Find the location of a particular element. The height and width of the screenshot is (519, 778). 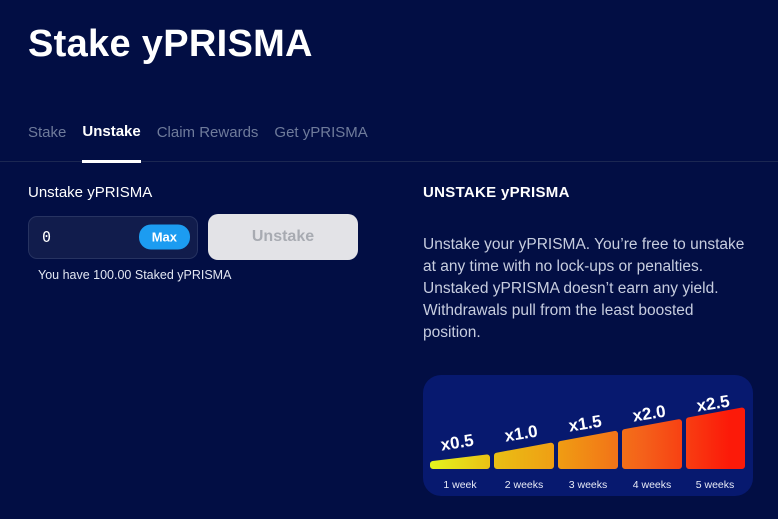

boost-week-label-3: 3 weeks is located at coordinates (588, 485).